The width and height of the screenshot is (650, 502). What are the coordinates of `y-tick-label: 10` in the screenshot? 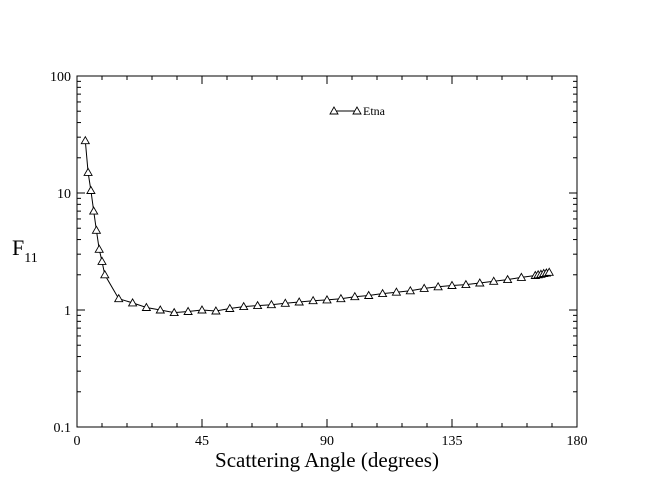 It's located at (64, 194).